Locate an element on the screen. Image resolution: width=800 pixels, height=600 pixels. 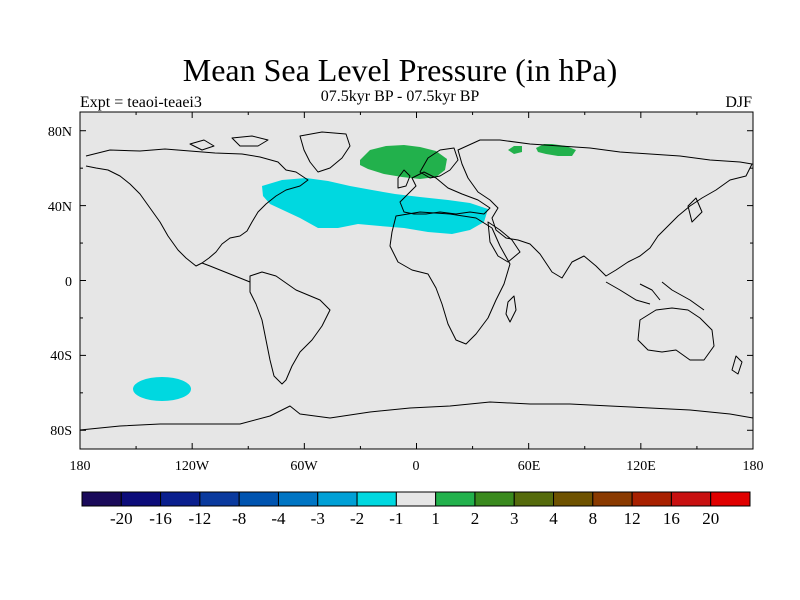
colorbar-label: -16 is located at coordinates (160, 518).